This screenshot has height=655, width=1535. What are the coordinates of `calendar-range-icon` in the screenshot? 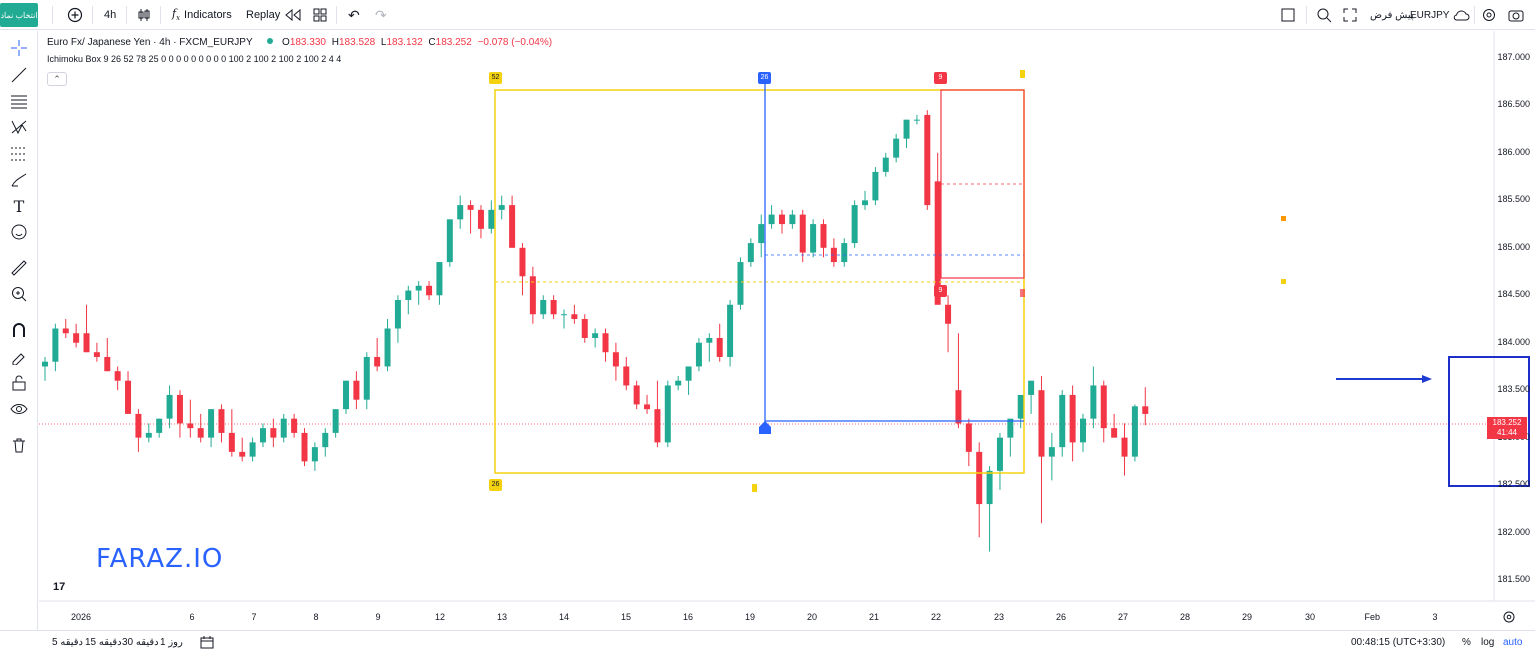 It's located at (207, 643).